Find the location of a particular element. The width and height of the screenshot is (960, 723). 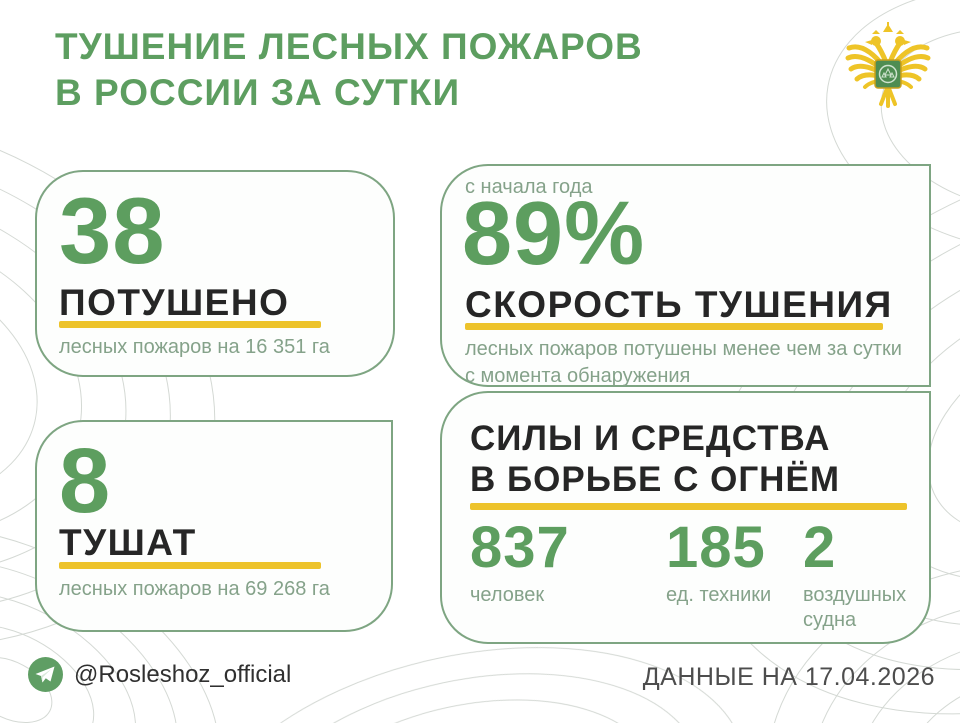

page-title: ТУШЕНИЕ ЛЕСНЫХ ПОЖАРОВ В РОССИИ ЗА СУТКИ is located at coordinates (349, 70).